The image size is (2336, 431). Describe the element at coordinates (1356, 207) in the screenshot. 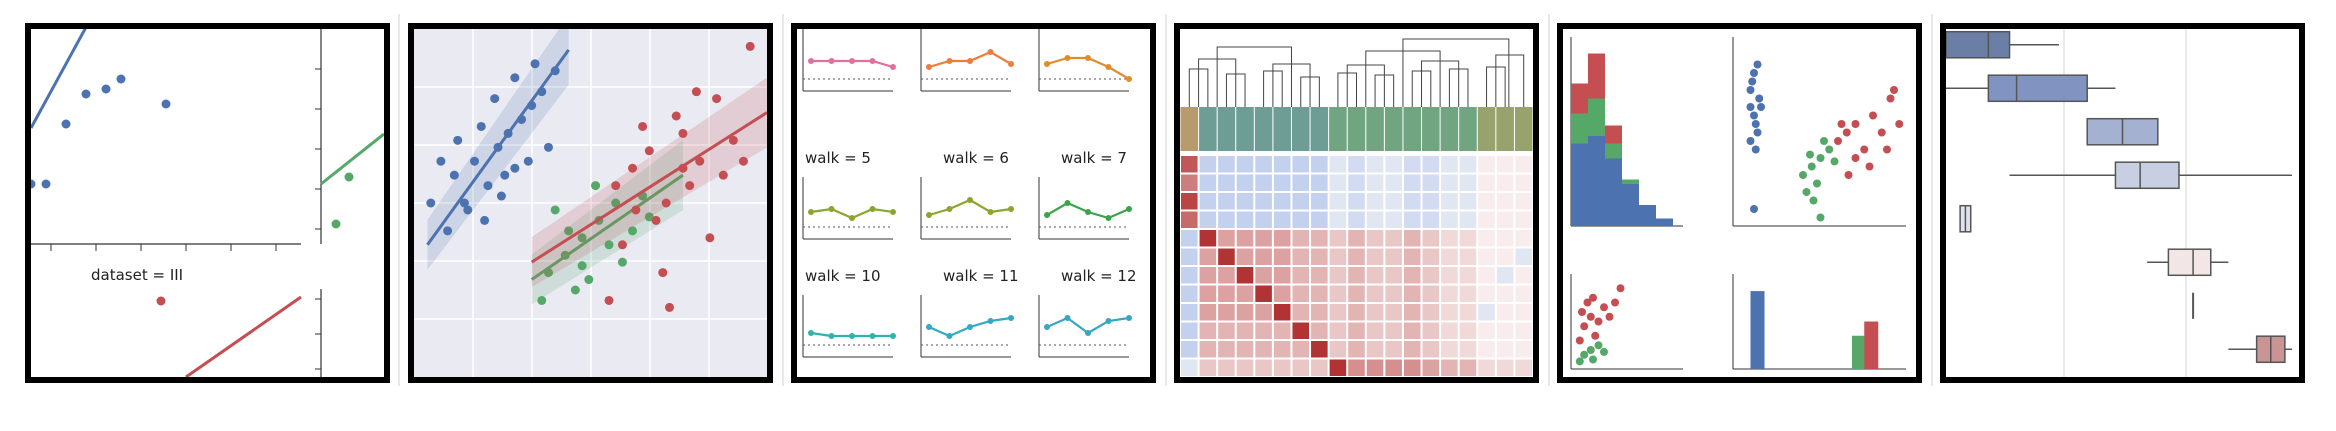

I see `clustermap-chart` at that location.